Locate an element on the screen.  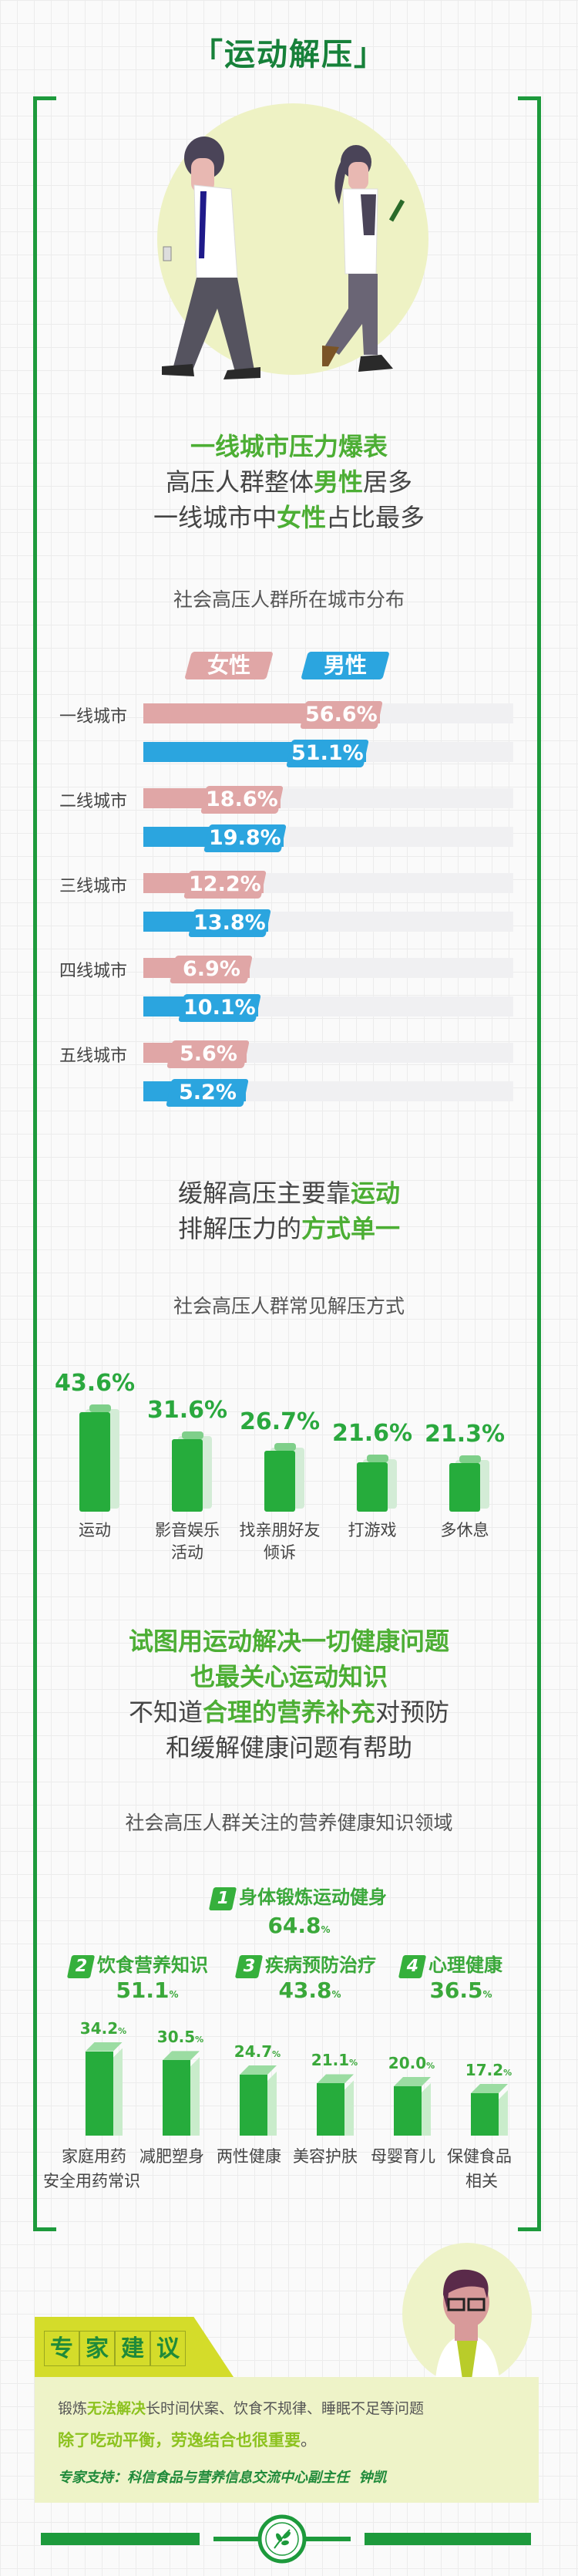
bar-category-label: 相关 is located at coordinates (481, 2181).